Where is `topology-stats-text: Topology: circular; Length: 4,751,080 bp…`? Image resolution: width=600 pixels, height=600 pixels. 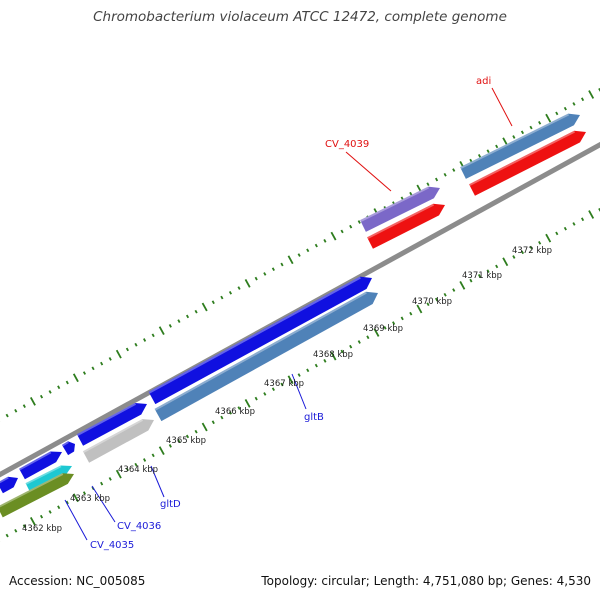
topology-stats-text: Topology: circular; Length: 4,751,080 bp… is located at coordinates (426, 581).